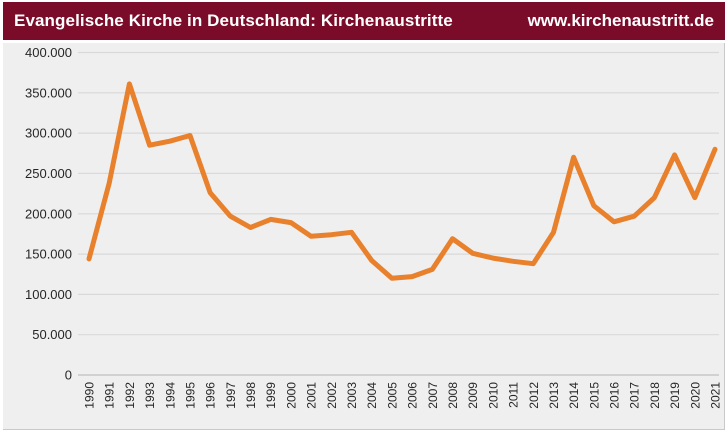  I want to click on y-axis-tick-label: 400.000, so click(48, 52).